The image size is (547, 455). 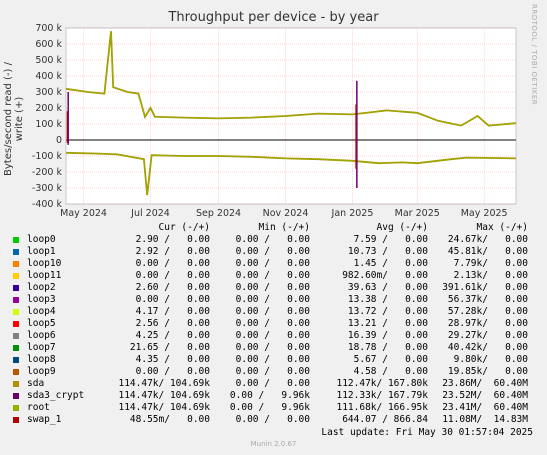 What do you see at coordinates (490, 263) in the screenshot?
I see `legend-max: 7.79k/ 0.00` at bounding box center [490, 263].